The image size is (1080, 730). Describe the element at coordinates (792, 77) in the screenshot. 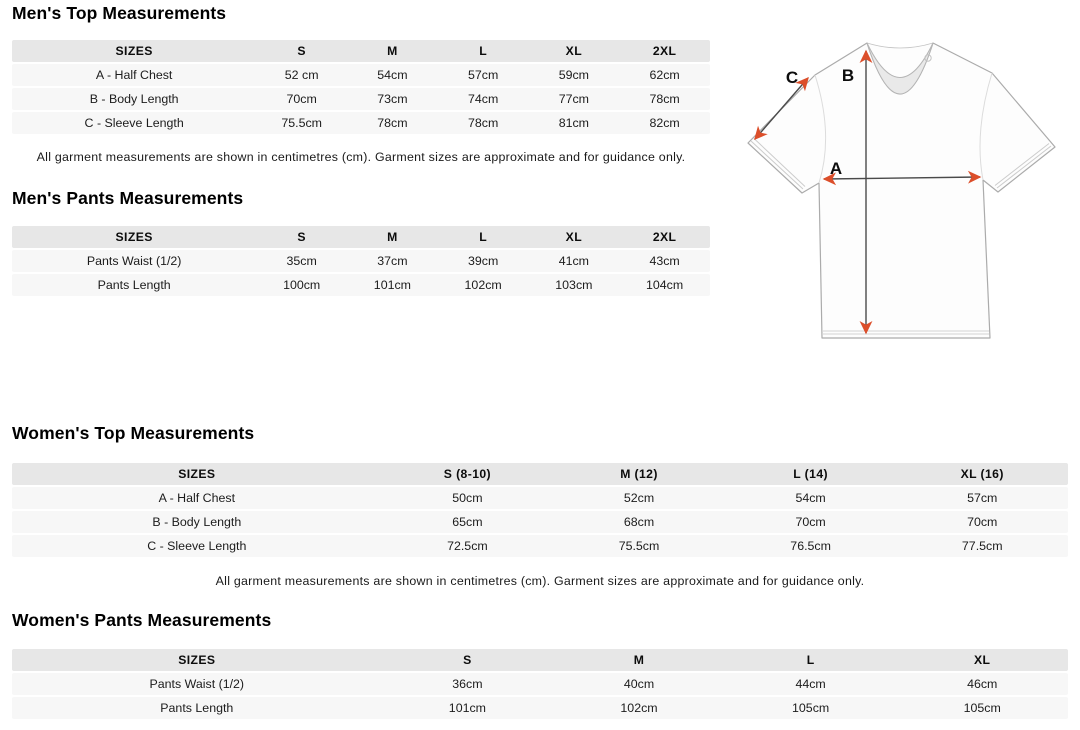

I see `label-sleeve-length: C` at that location.